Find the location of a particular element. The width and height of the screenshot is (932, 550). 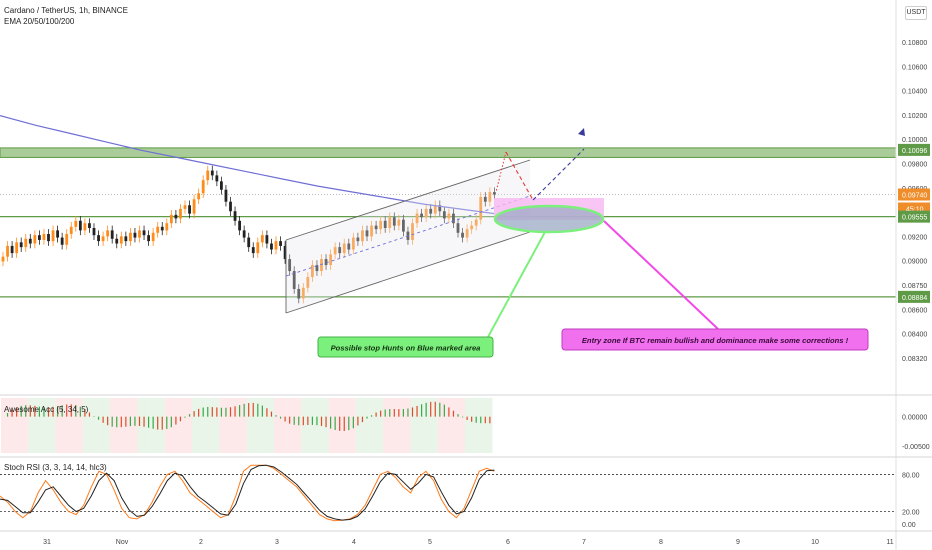

channel-upper-line is located at coordinates (408, 200).